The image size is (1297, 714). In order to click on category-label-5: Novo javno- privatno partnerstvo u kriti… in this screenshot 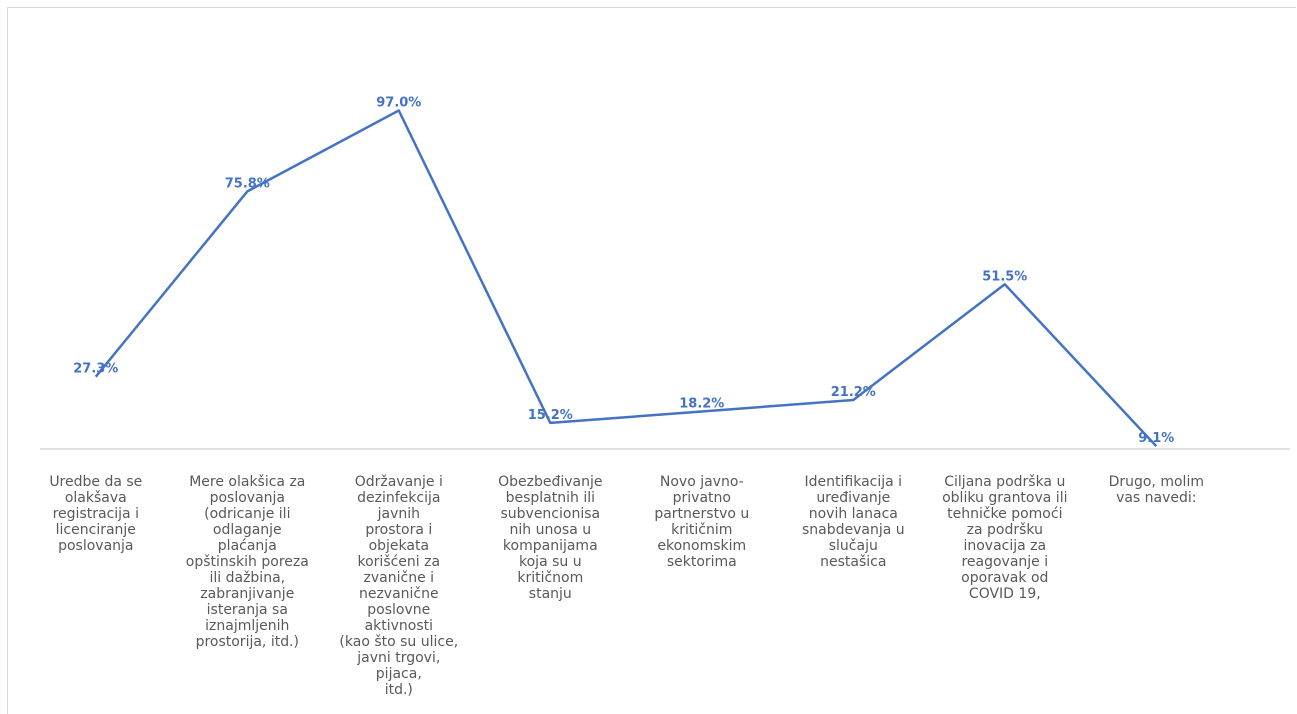, I will do `click(702, 522)`.